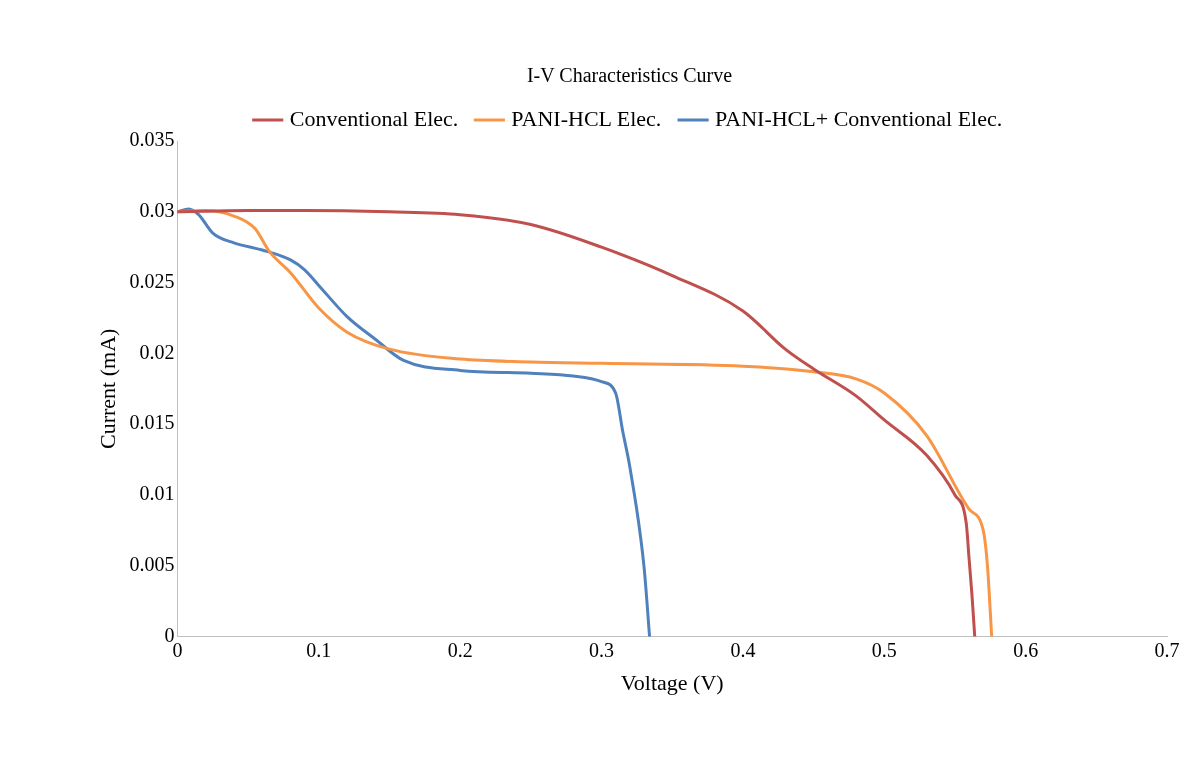  Describe the element at coordinates (169, 634) in the screenshot. I see `y-tick-label: 0` at that location.